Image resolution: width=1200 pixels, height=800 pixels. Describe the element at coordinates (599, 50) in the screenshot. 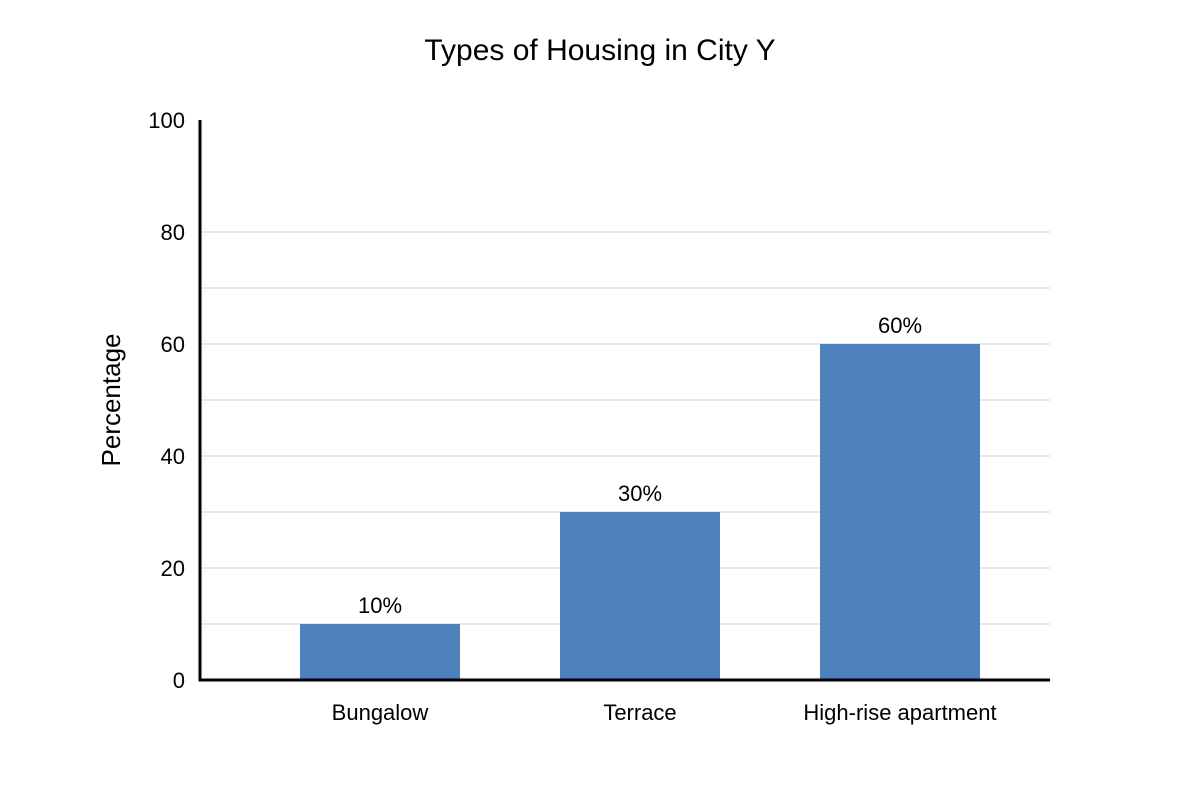

I see `chart-title: Types of Housing in City Y` at that location.